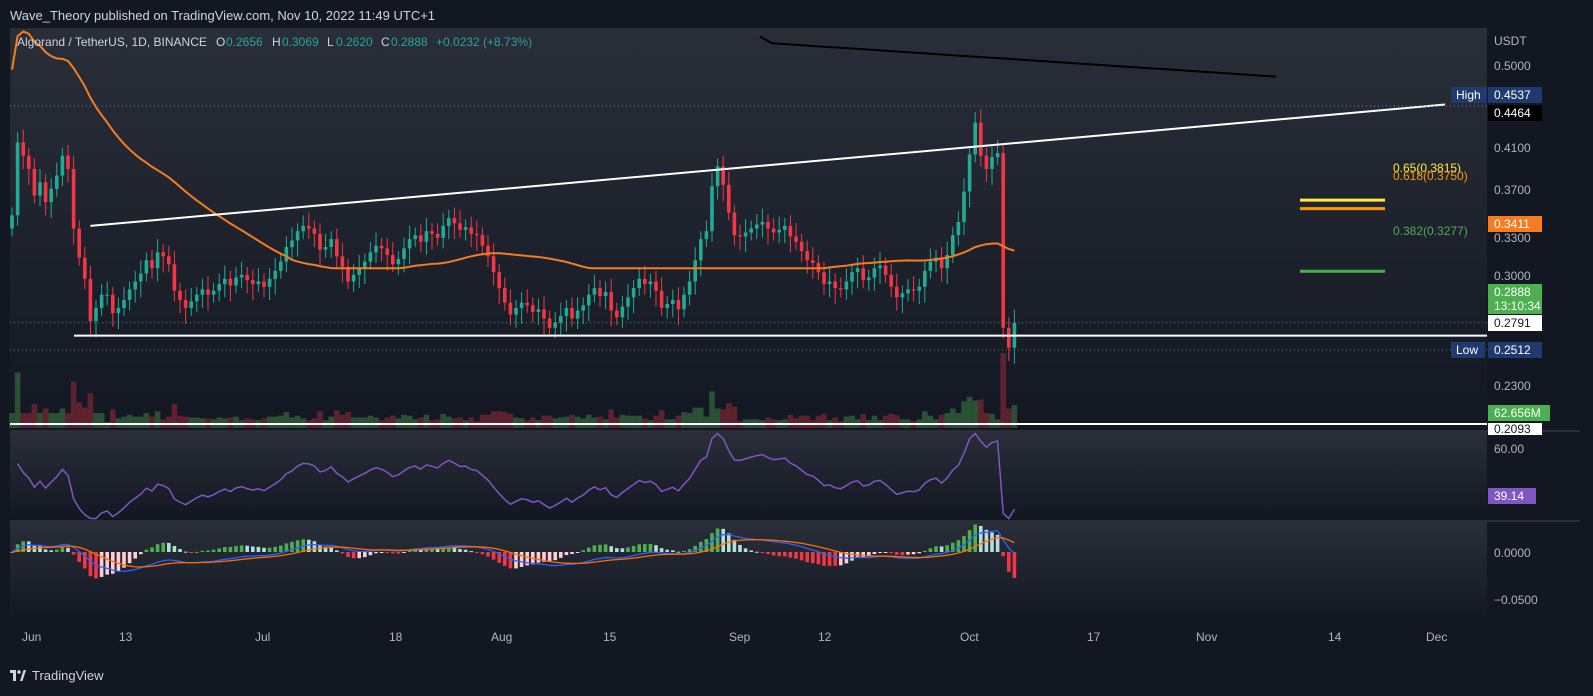  Describe the element at coordinates (1515, 350) in the screenshot. I see `low-value-bg` at that location.